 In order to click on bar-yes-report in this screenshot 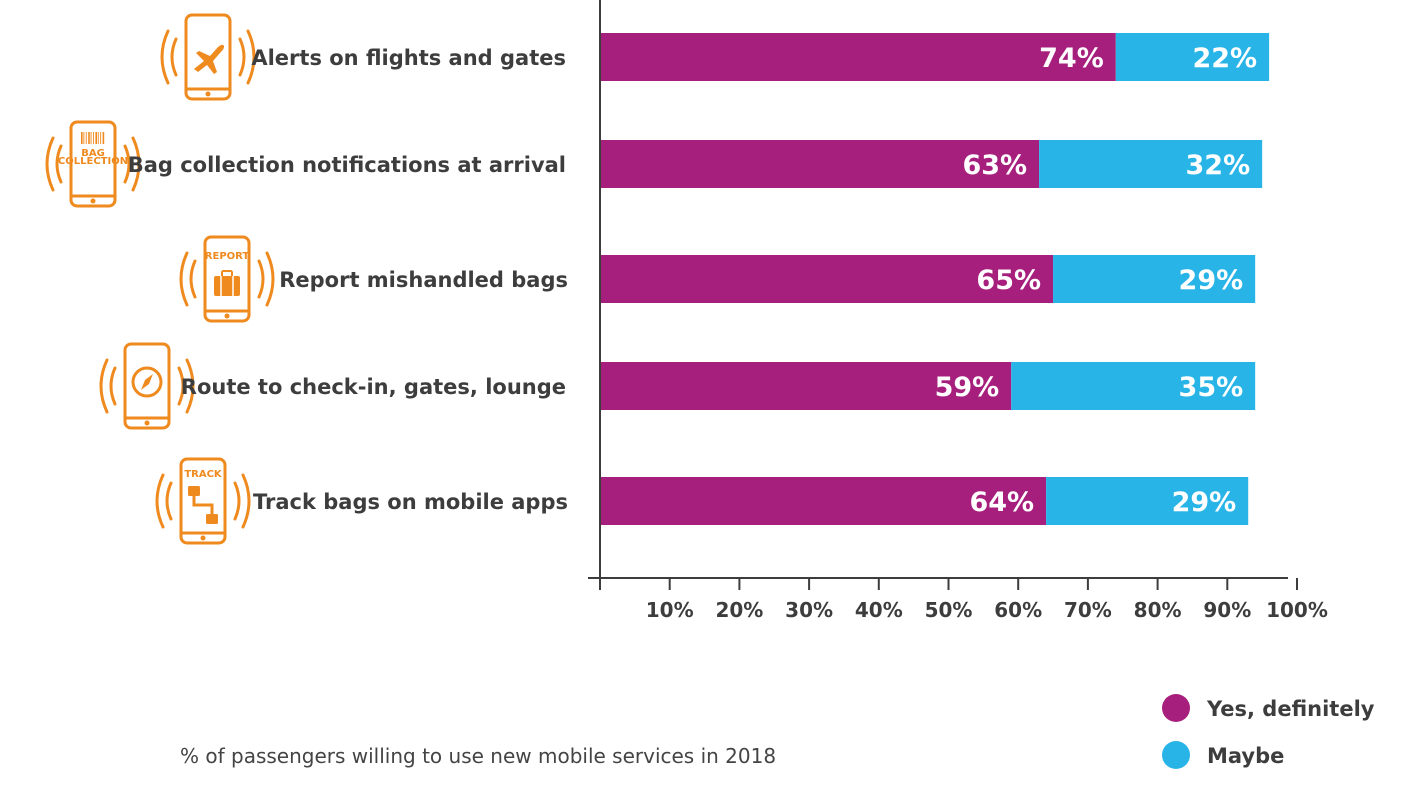, I will do `click(827, 279)`.